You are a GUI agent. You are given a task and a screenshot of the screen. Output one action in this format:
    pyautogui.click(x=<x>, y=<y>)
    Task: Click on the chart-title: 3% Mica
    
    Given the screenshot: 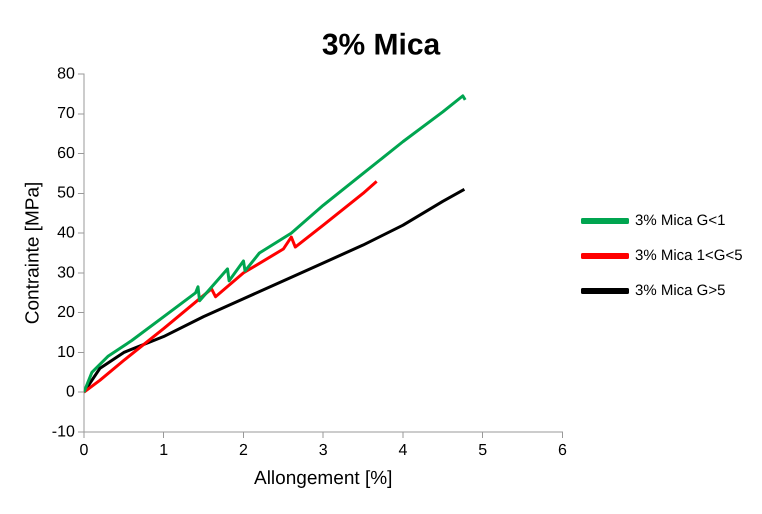 What is the action you would take?
    pyautogui.click(x=381, y=45)
    